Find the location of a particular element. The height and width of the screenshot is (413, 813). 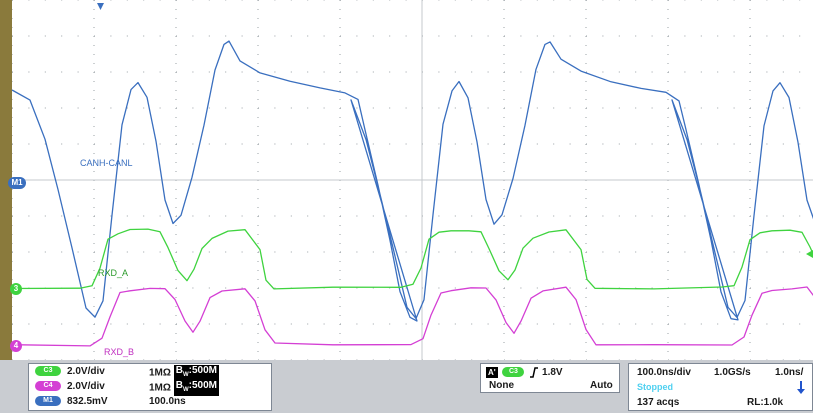

ch3-readout: C3 2.0V/div is located at coordinates (70, 372).